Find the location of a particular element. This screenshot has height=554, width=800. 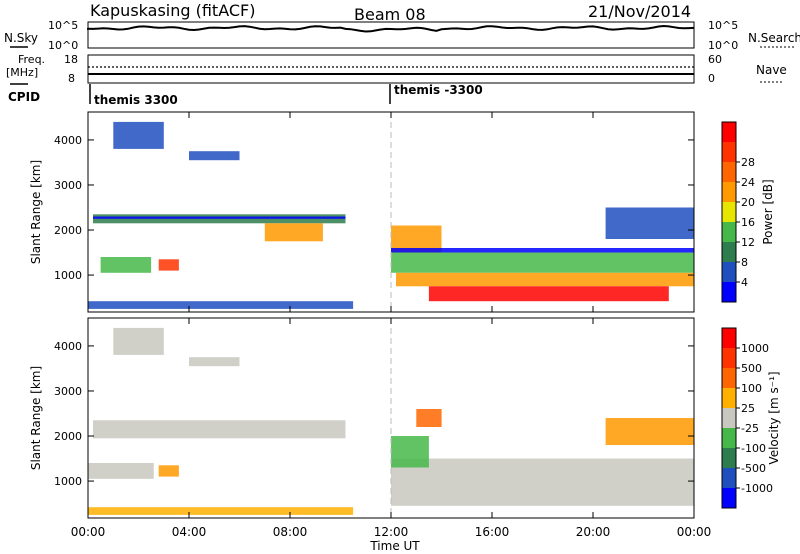

freq-label-1: Freq. is located at coordinates (31, 59).